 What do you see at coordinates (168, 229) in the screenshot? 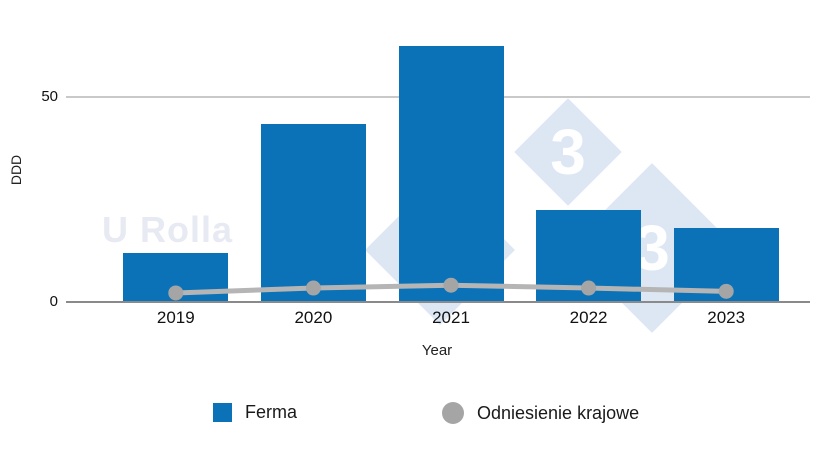
I see `watermark-text: U Rolla` at bounding box center [168, 229].